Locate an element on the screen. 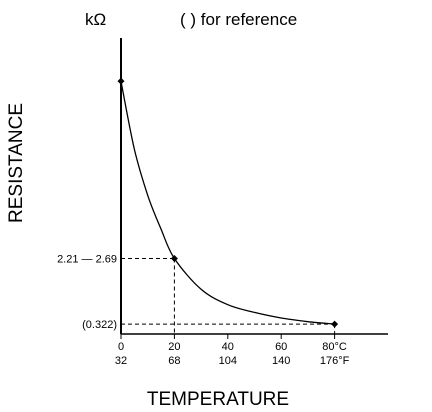 The height and width of the screenshot is (412, 432). x-tick-celsius: 20 is located at coordinates (174, 347).